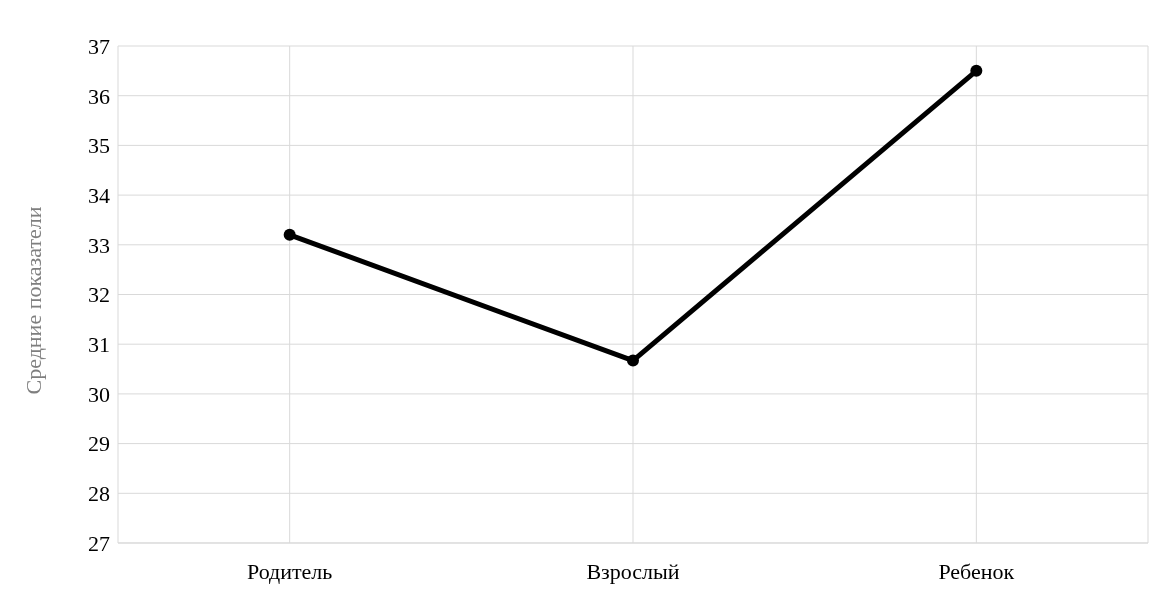 The width and height of the screenshot is (1164, 603). What do you see at coordinates (99, 394) in the screenshot?
I see `y-tick-label: 30` at bounding box center [99, 394].